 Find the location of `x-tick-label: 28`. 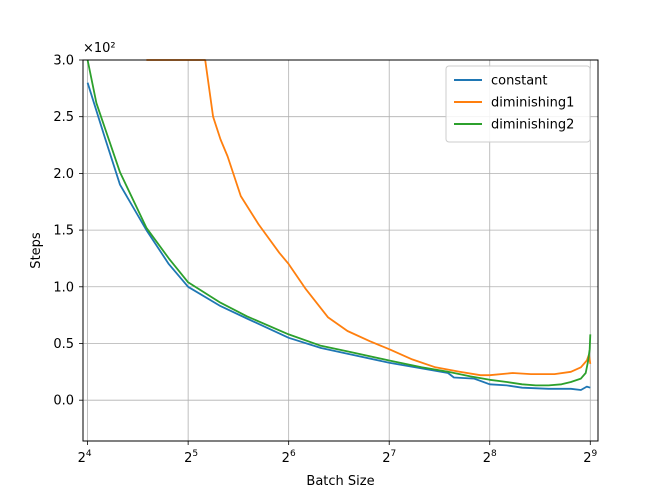

x-tick-label: 28 is located at coordinates (490, 457).